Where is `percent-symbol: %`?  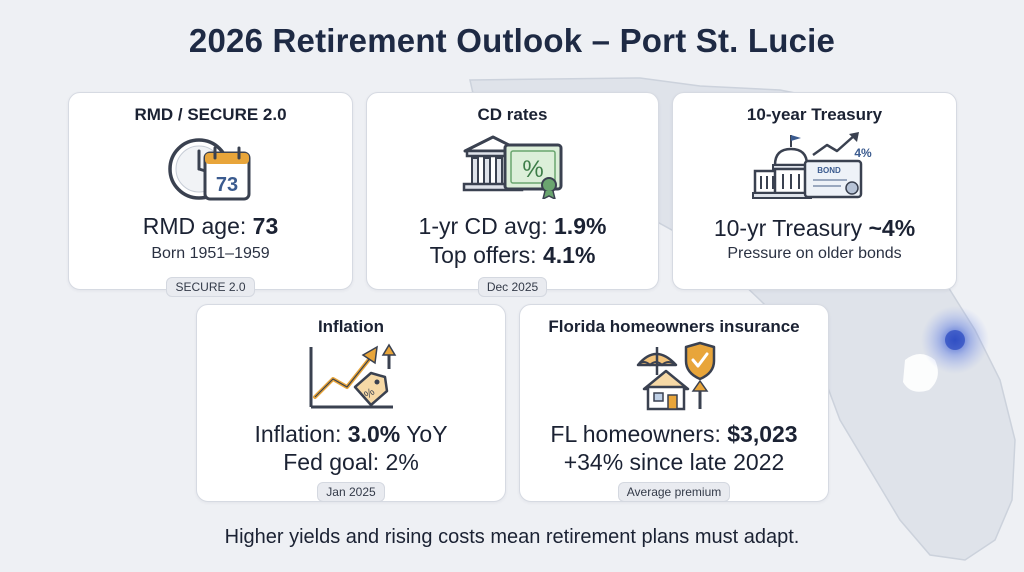 percent-symbol: % is located at coordinates (532, 169).